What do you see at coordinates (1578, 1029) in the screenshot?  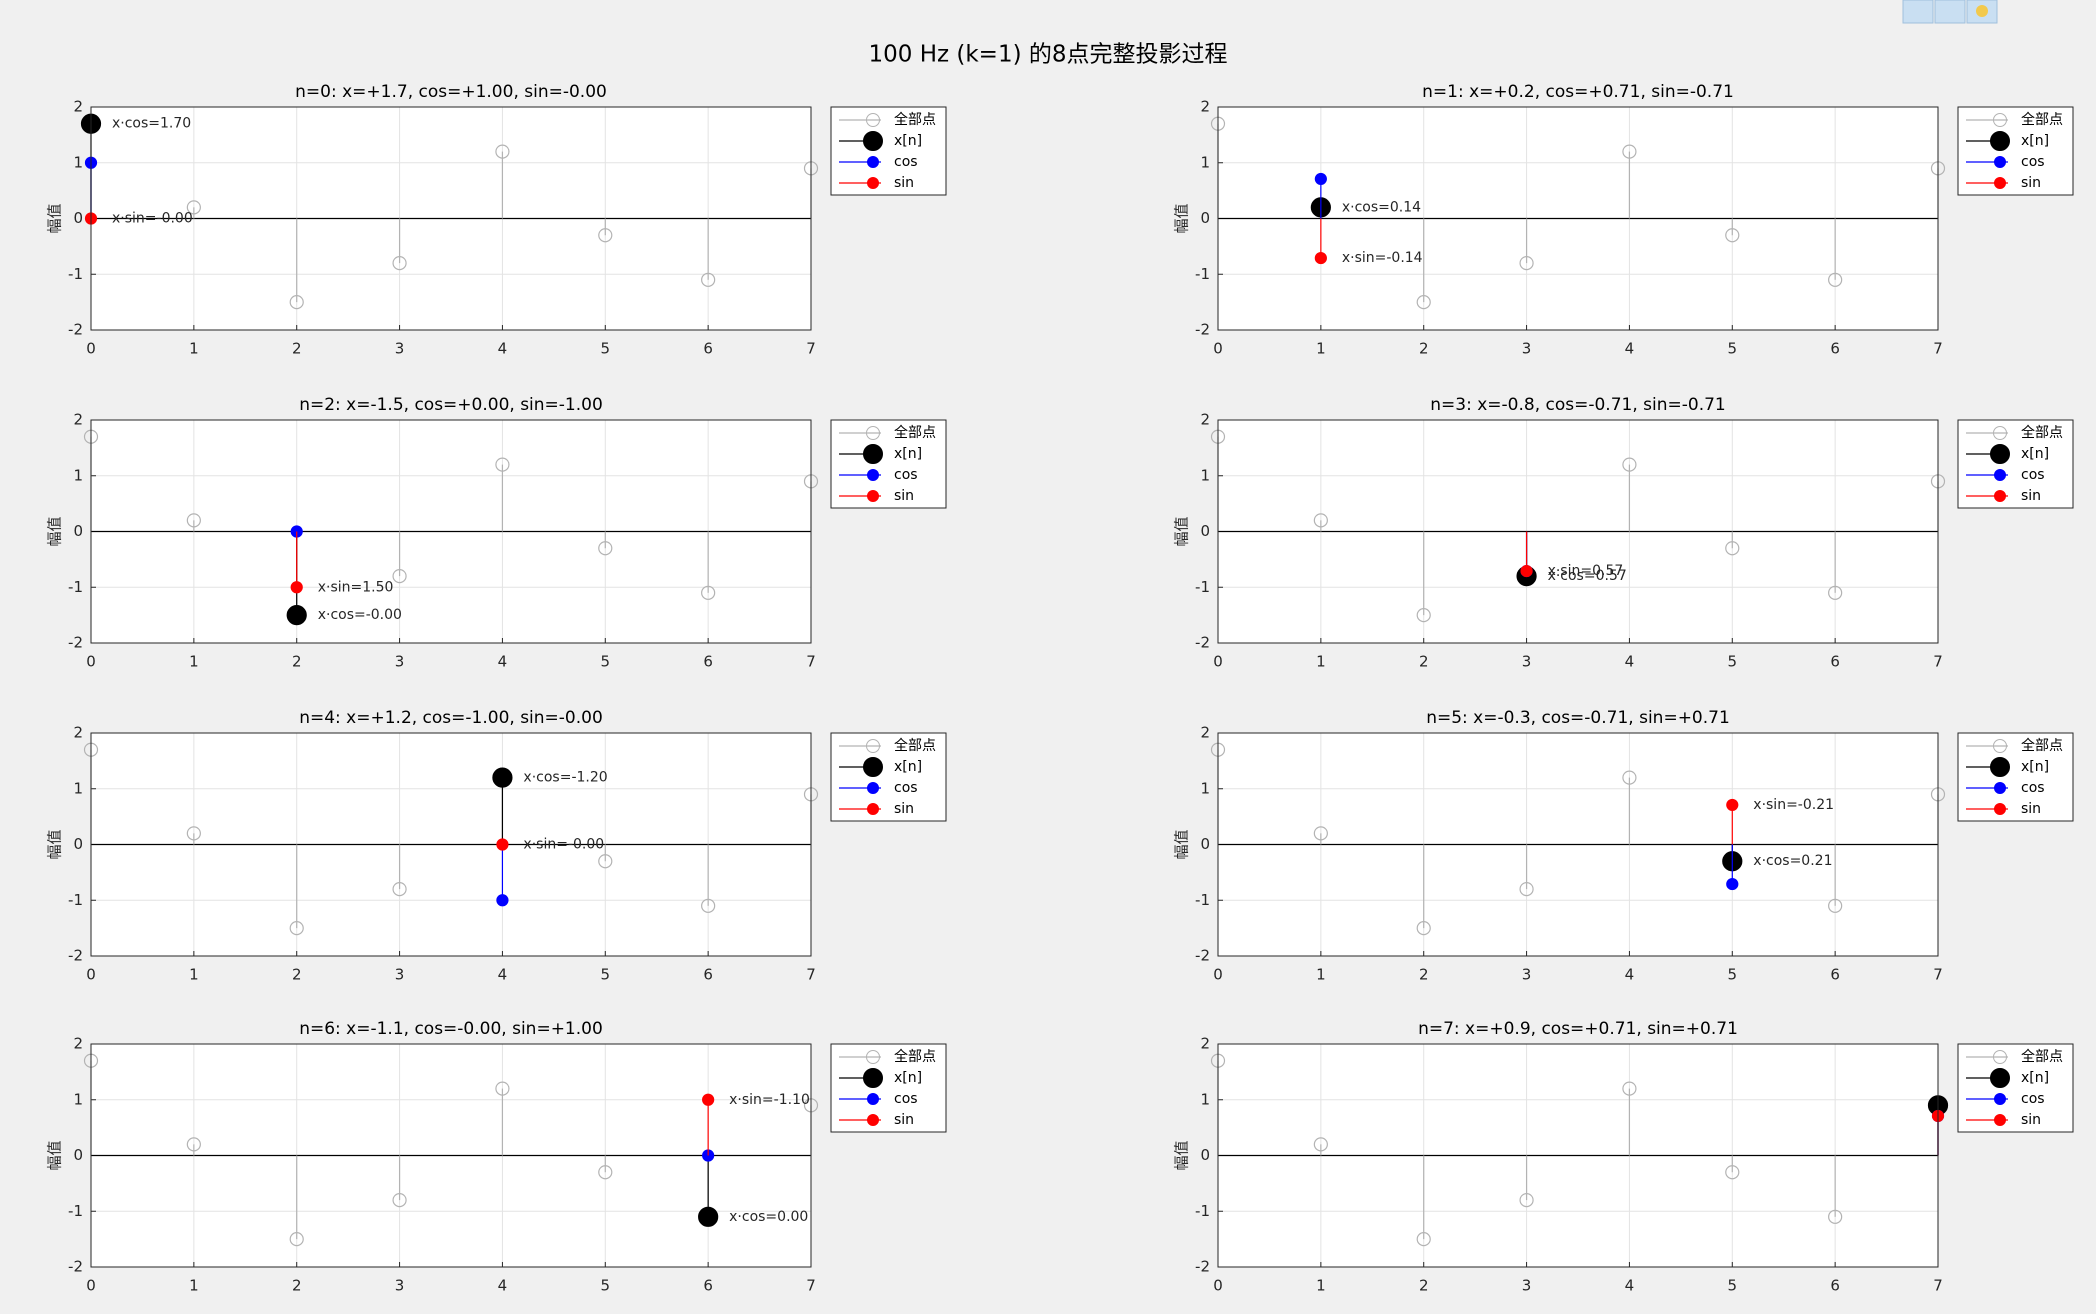 I see `subplot-title: n=7: x=+0.9, cos=+0.71, sin=+0.71` at bounding box center [1578, 1029].